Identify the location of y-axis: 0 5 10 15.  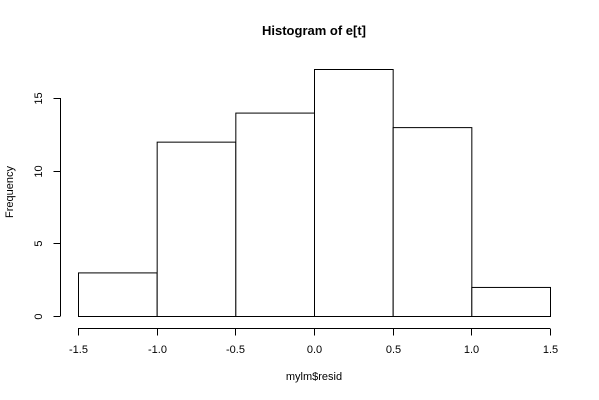
(47, 206).